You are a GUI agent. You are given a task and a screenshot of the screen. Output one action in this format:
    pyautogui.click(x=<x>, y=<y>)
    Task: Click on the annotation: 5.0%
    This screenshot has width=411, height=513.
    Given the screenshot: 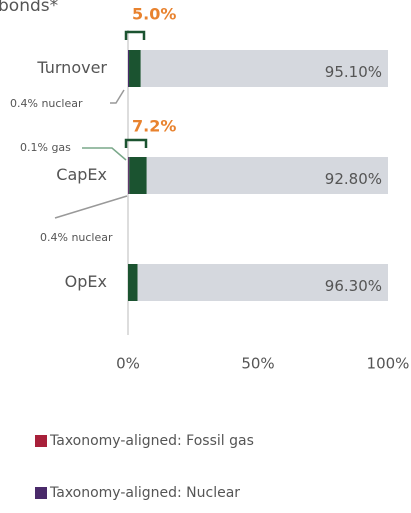 What is the action you would take?
    pyautogui.click(x=154, y=14)
    